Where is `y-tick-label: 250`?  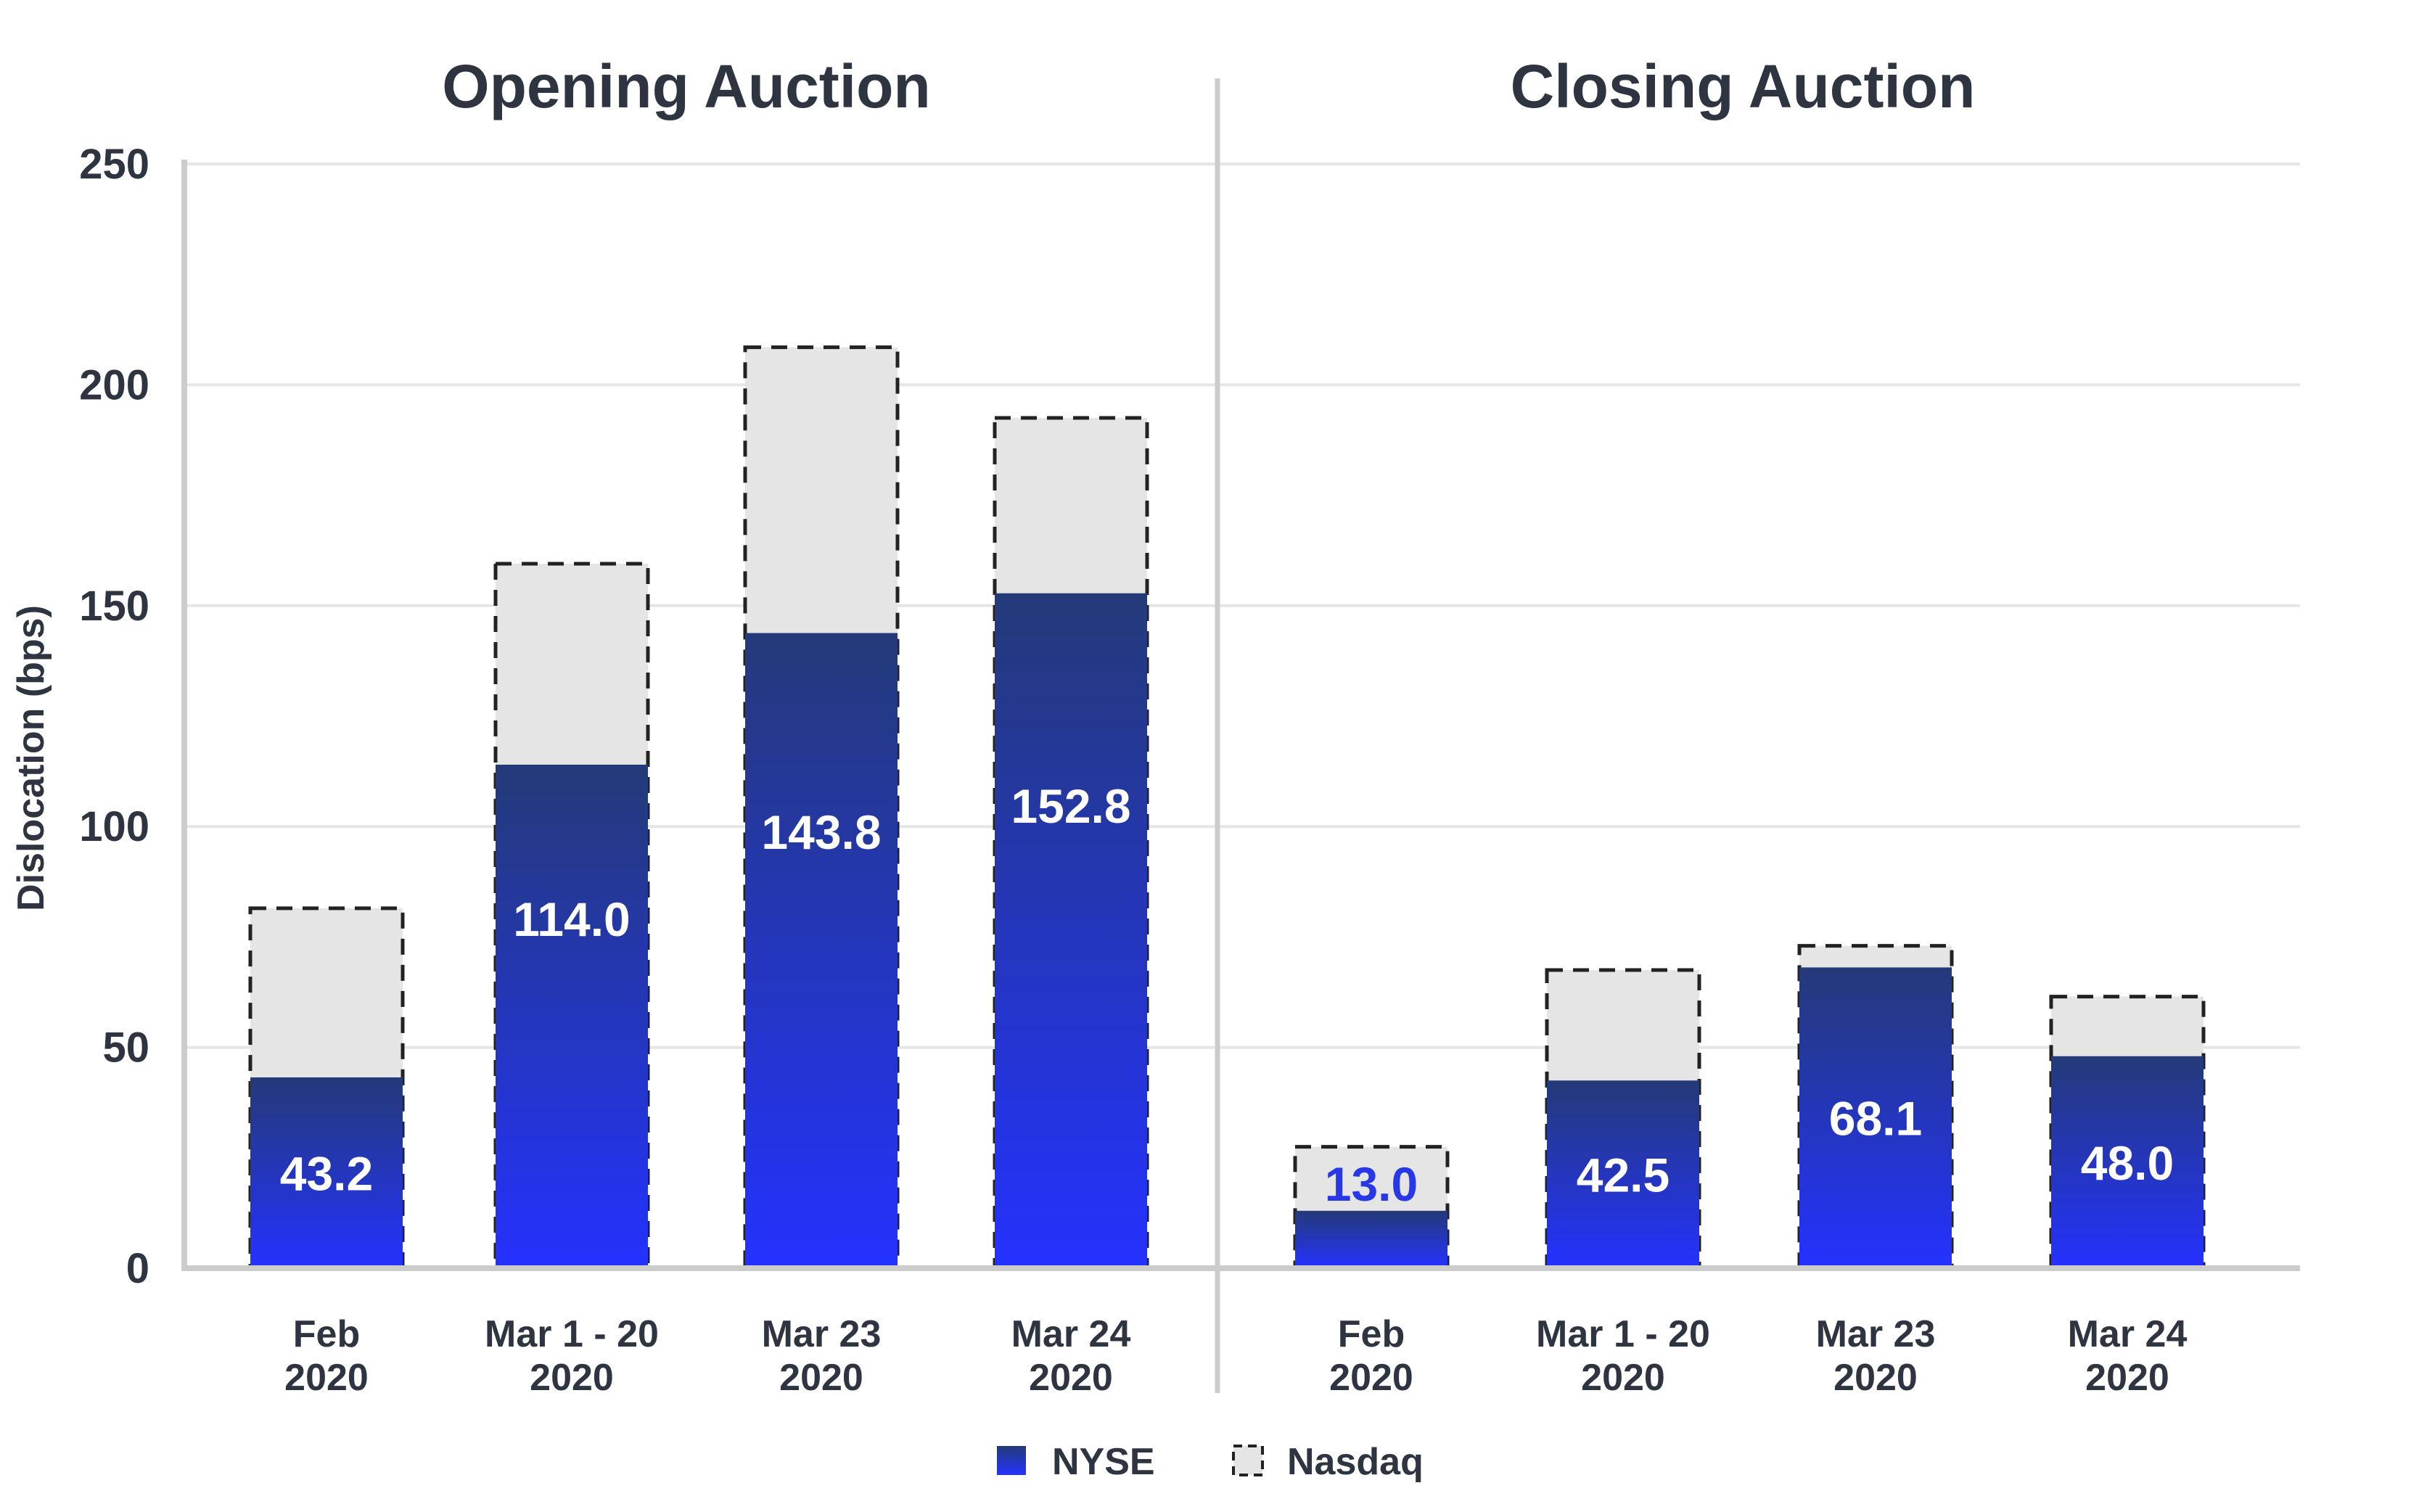 y-tick-label: 250 is located at coordinates (114, 165).